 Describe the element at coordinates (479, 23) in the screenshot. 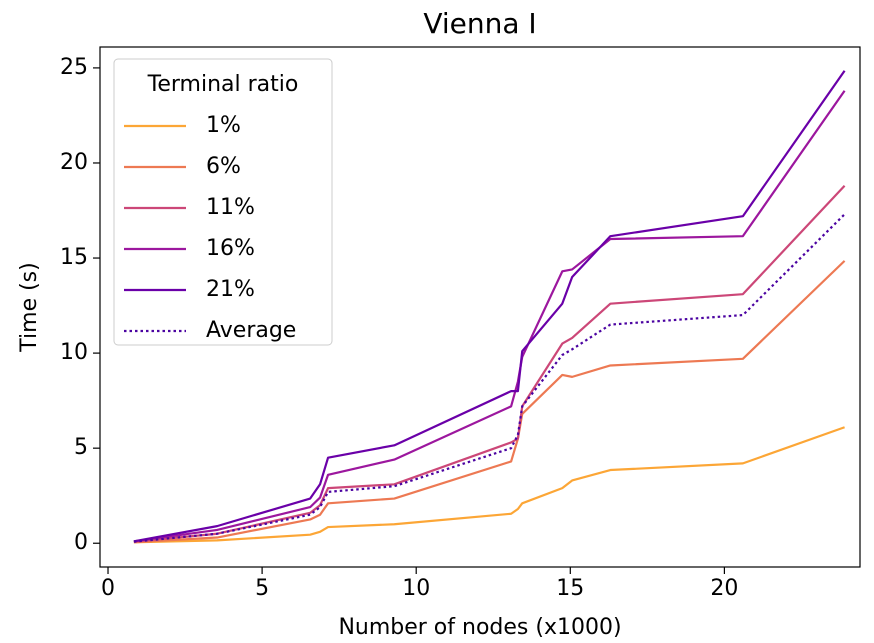

I see `chart-title: Vienna I` at that location.